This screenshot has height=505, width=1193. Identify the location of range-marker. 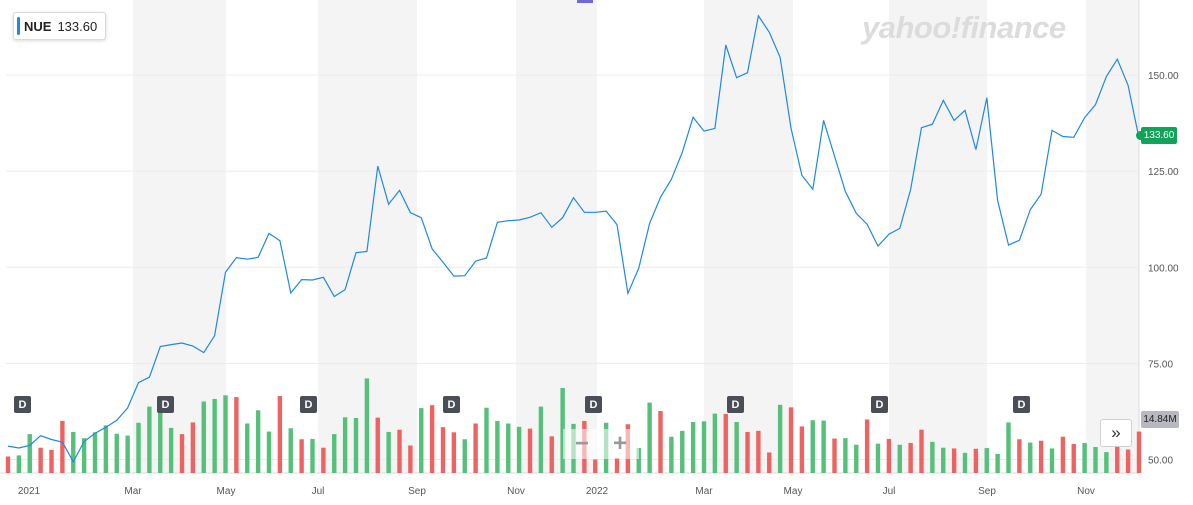
(585, 1).